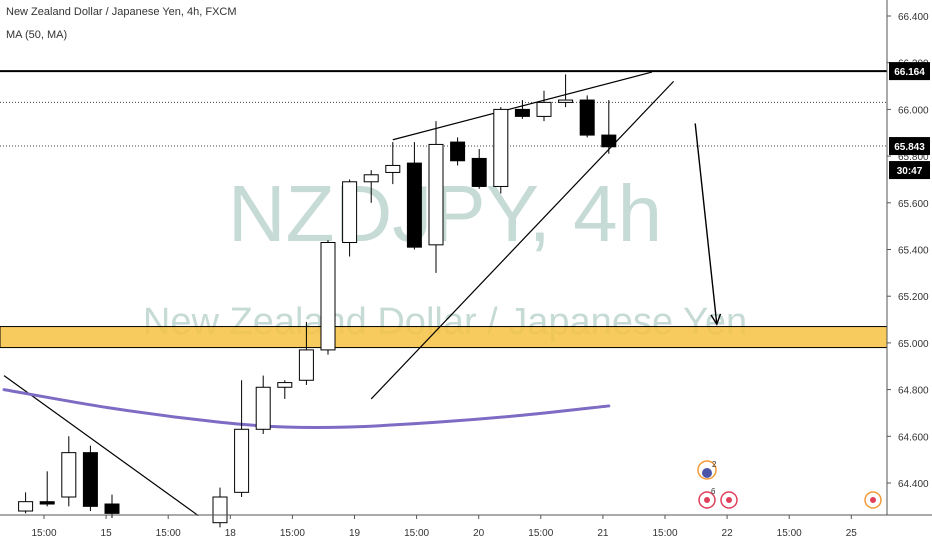  I want to click on time-tick-label-5: 19, so click(355, 533).